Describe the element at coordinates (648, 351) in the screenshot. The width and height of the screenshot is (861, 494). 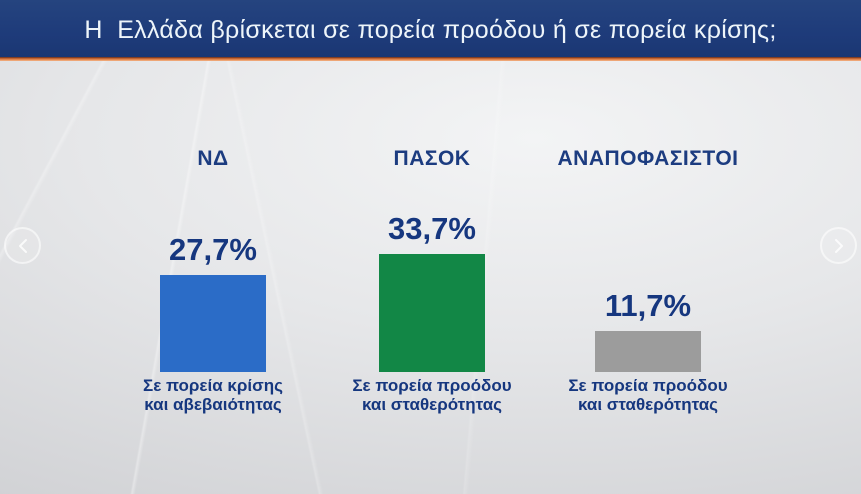
I see `bar-undecided` at that location.